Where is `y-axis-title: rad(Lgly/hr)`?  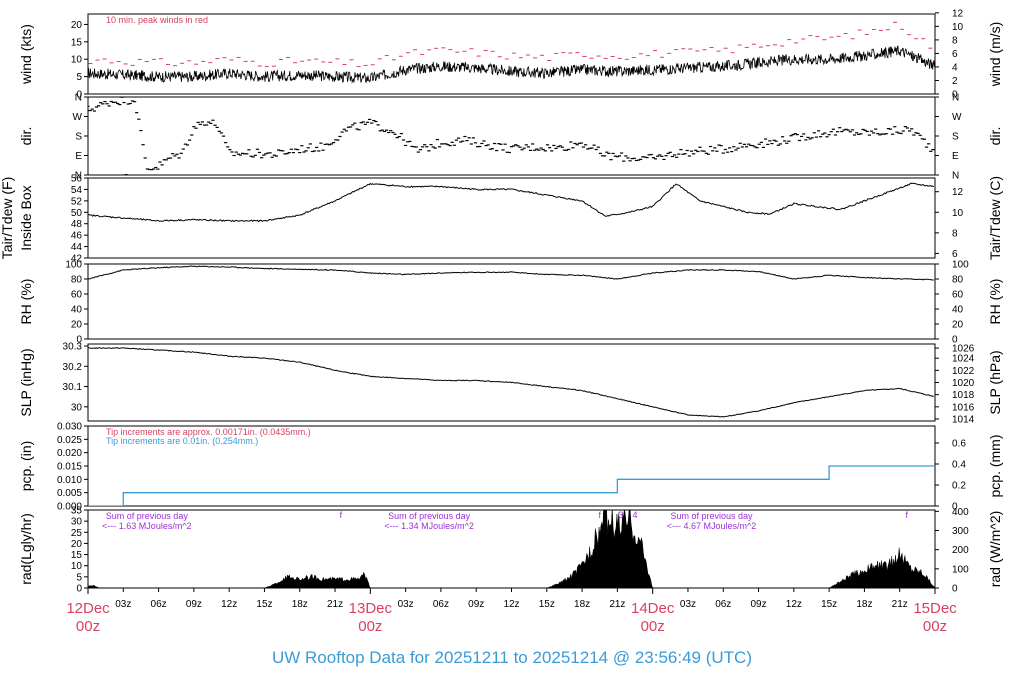
y-axis-title: rad(Lgly/hr) is located at coordinates (26, 549).